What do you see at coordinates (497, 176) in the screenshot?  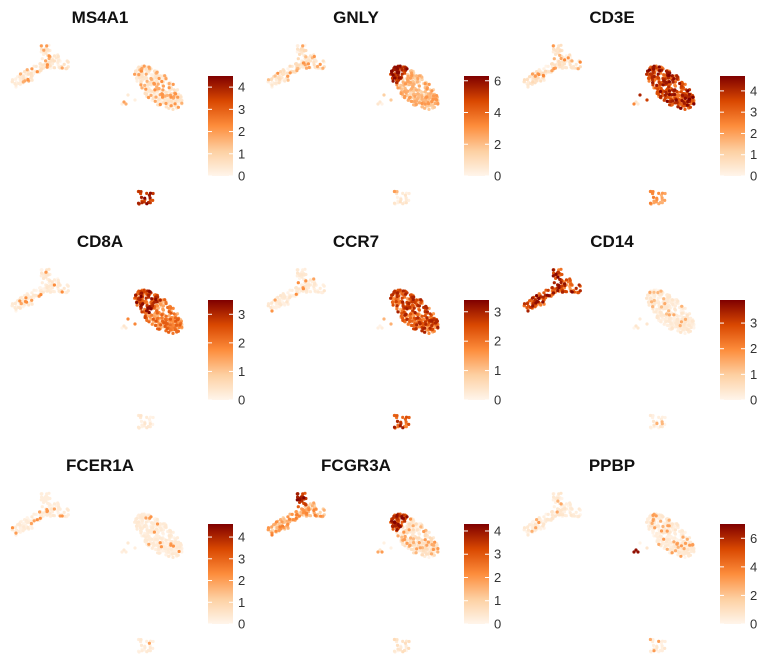 I see `colorbar-tick-label: 0` at bounding box center [497, 176].